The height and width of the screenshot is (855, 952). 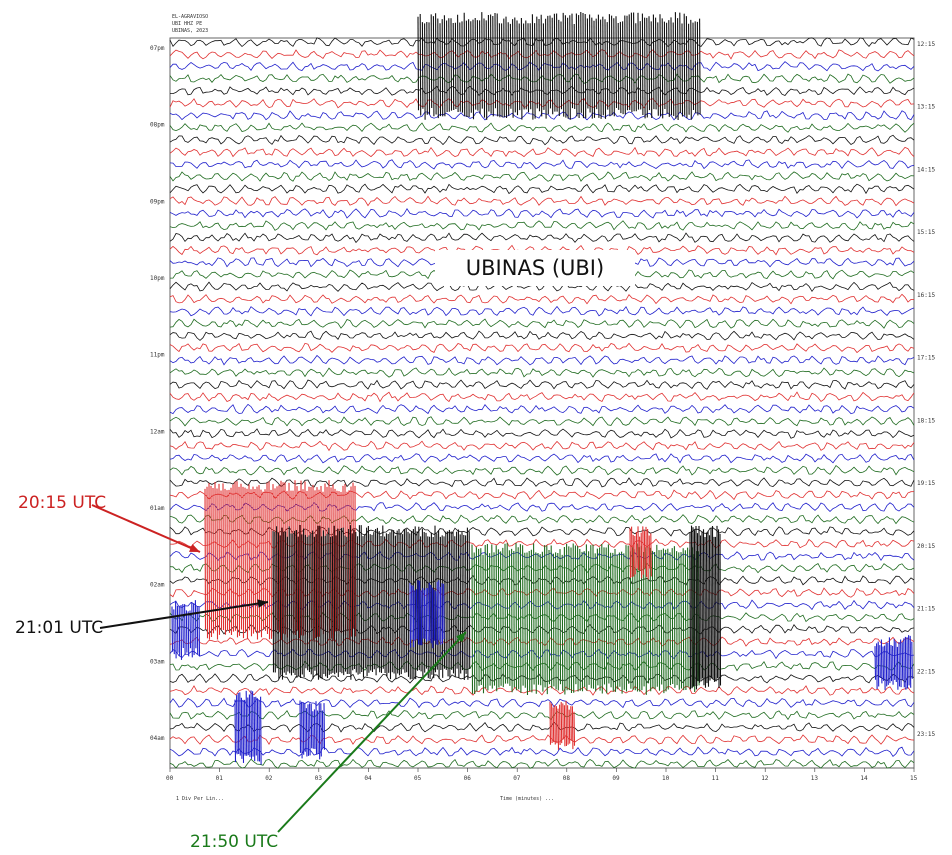 I want to click on x-tick-label: 09, so click(x=616, y=778).